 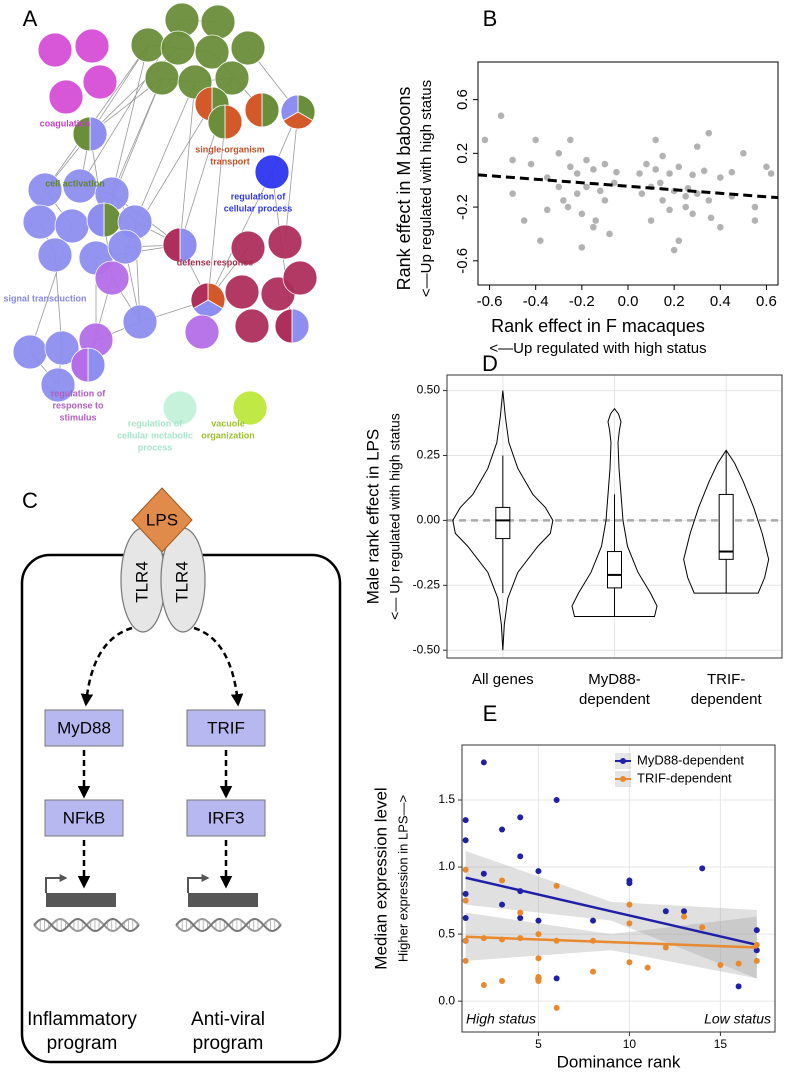 What do you see at coordinates (427, 584) in the screenshot?
I see `y-tick-label: -0.25` at bounding box center [427, 584].